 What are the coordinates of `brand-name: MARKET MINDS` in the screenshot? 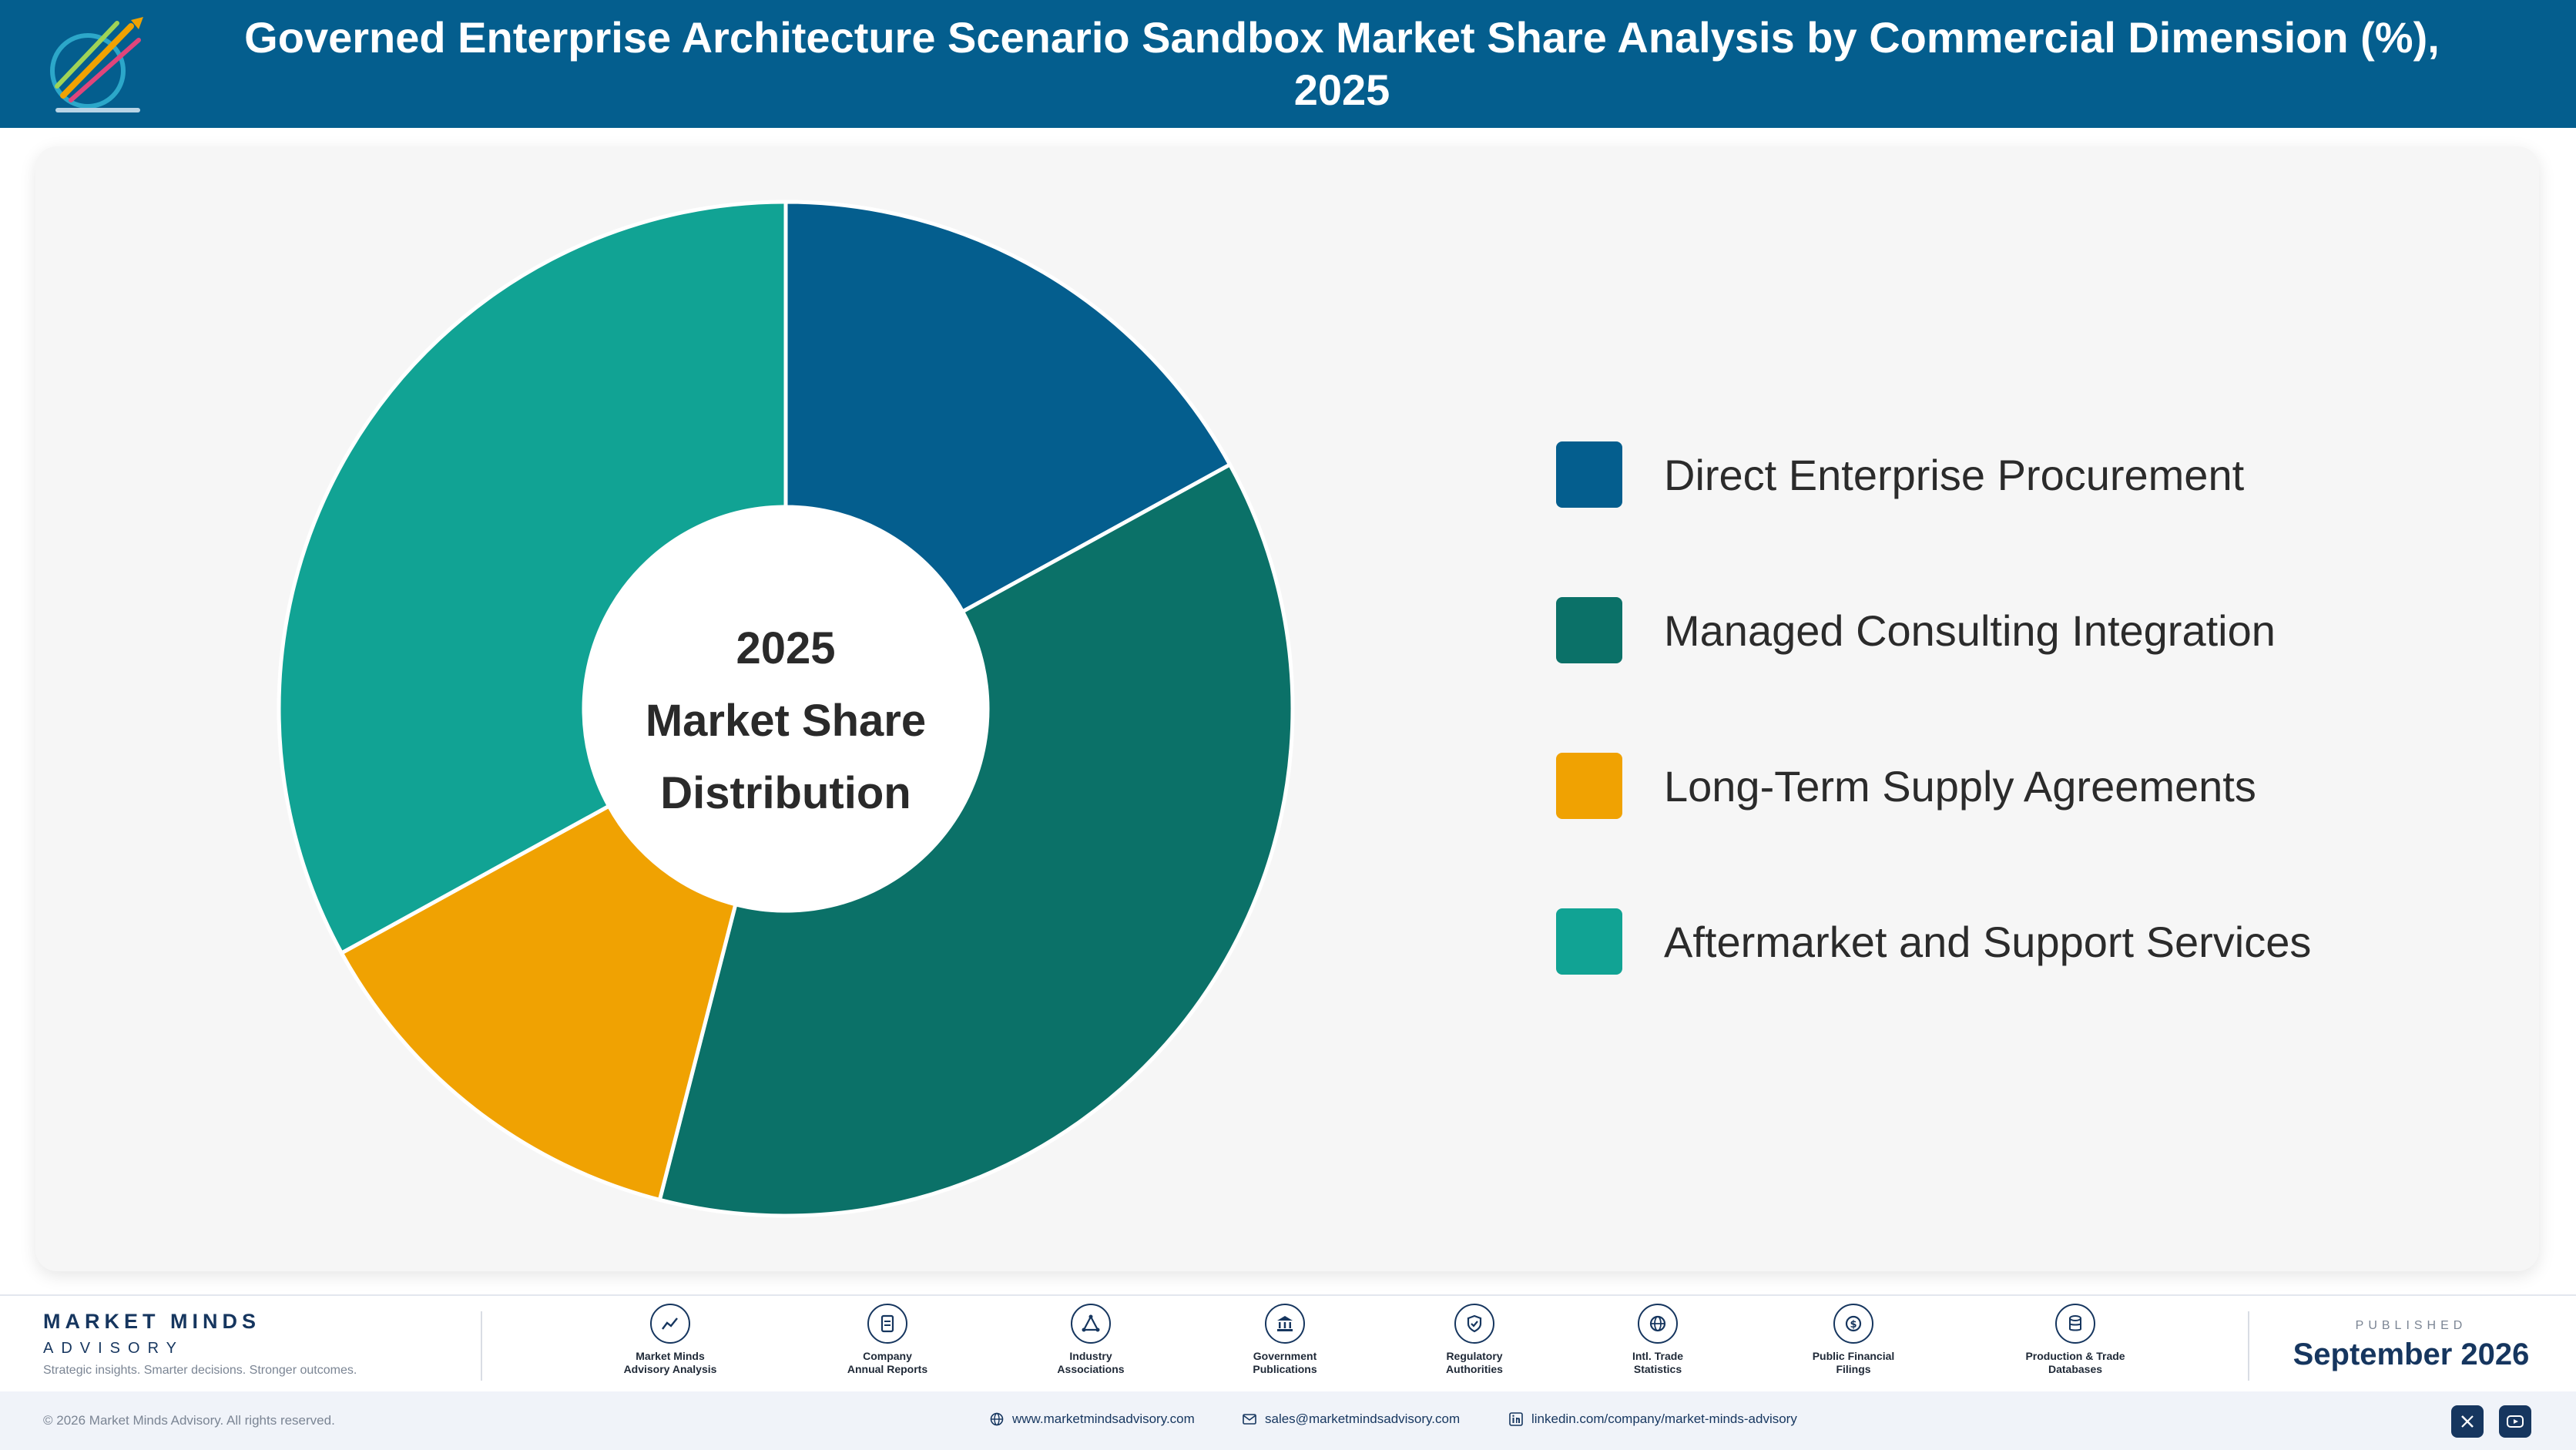 It's located at (151, 1321).